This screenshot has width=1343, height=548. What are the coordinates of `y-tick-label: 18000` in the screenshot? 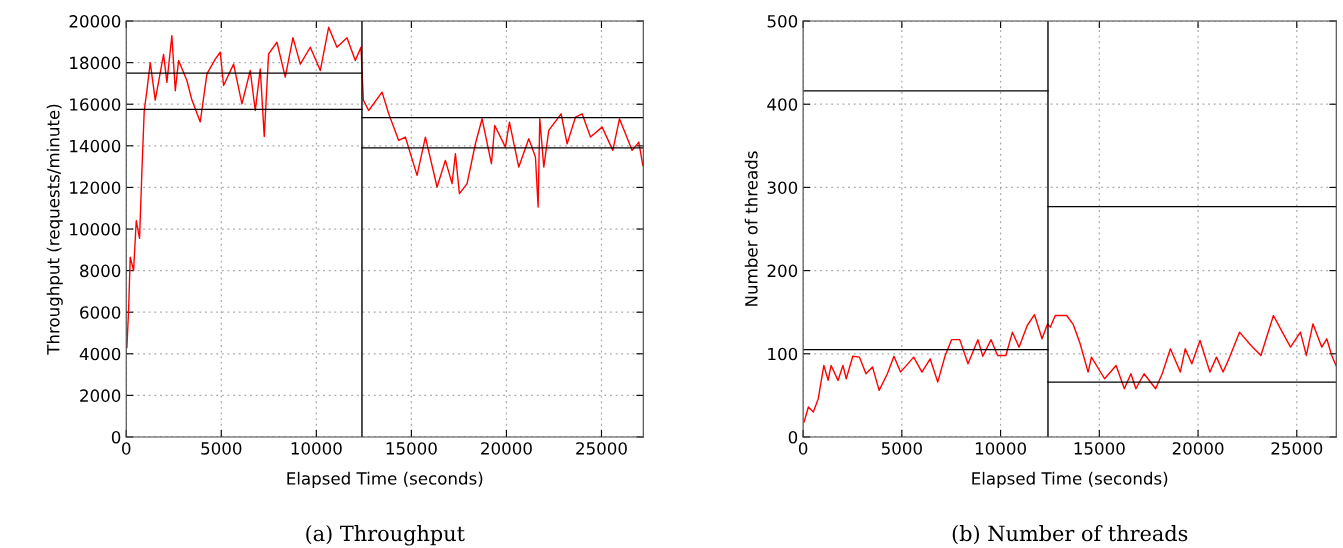 It's located at (95, 63).